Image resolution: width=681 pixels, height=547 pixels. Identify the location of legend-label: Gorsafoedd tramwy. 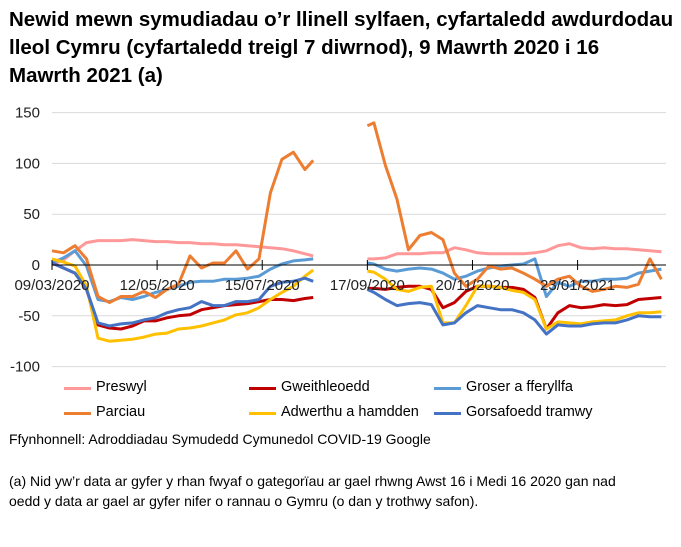
(529, 412).